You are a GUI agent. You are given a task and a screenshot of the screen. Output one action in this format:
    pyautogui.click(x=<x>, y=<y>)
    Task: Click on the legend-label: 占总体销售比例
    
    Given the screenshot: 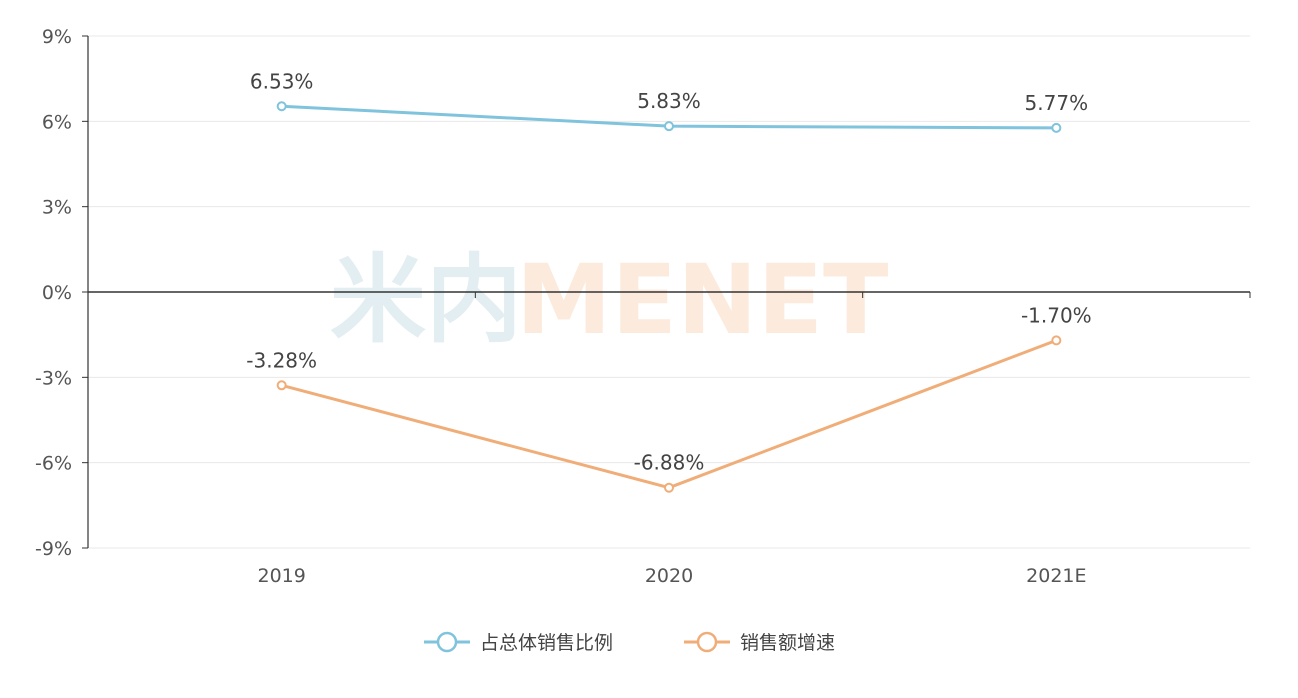 What is the action you would take?
    pyautogui.click(x=546, y=643)
    